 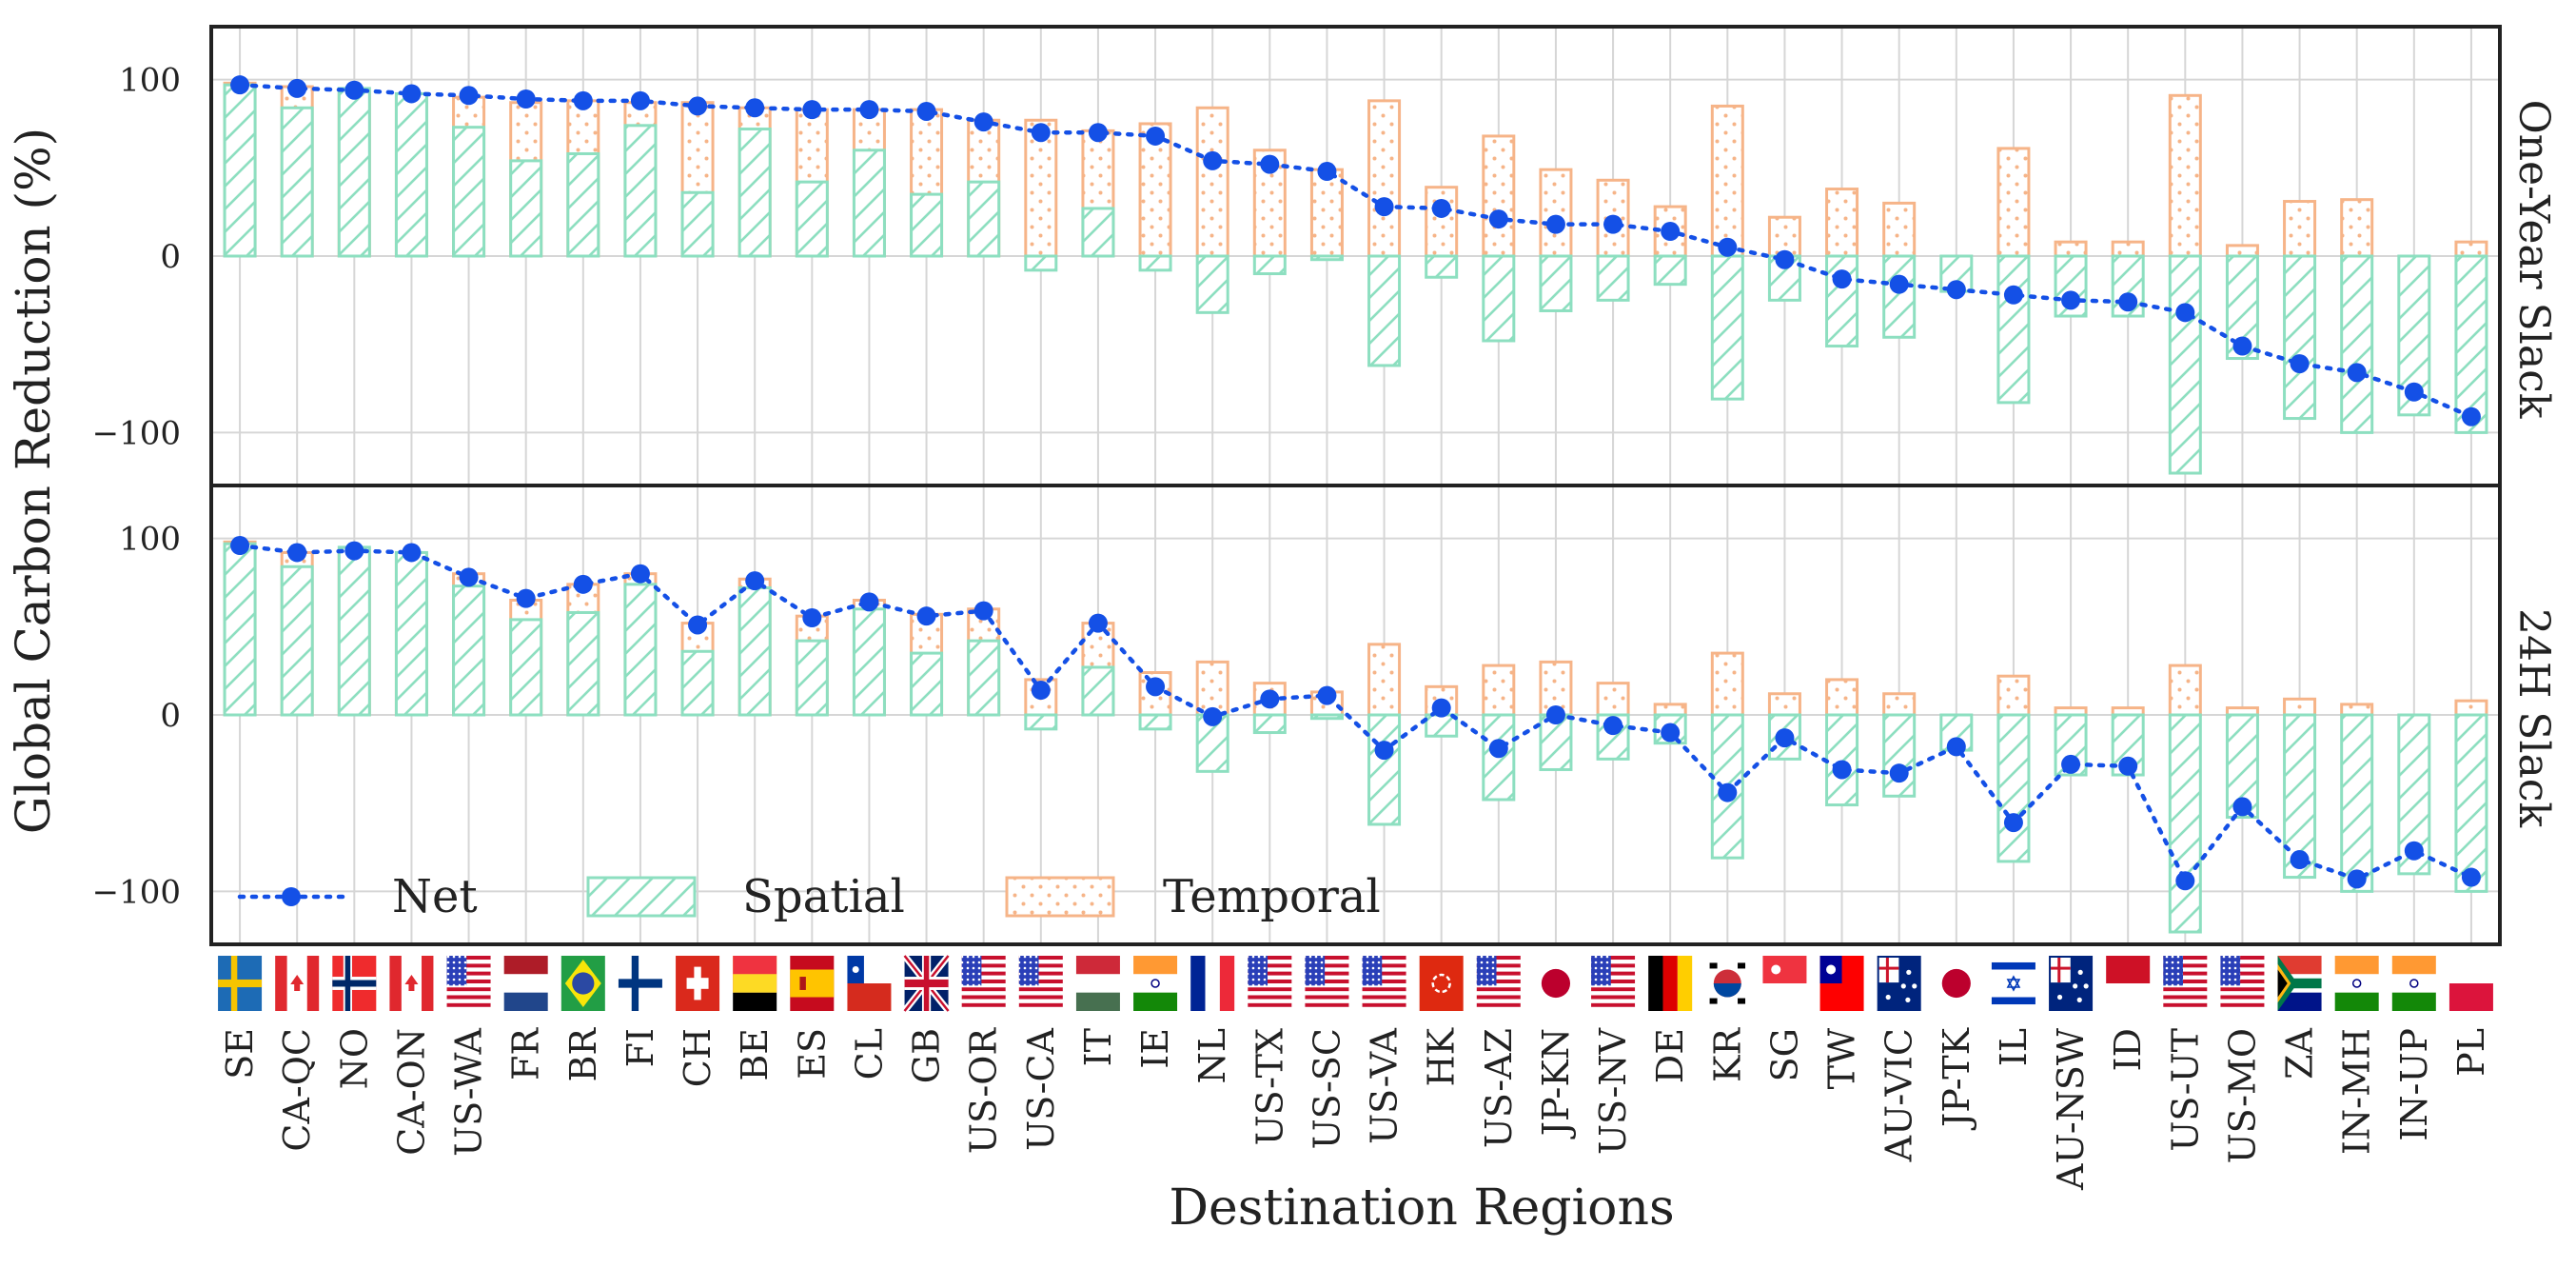 What do you see at coordinates (150, 540) in the screenshot?
I see `y-tick-label: 100` at bounding box center [150, 540].